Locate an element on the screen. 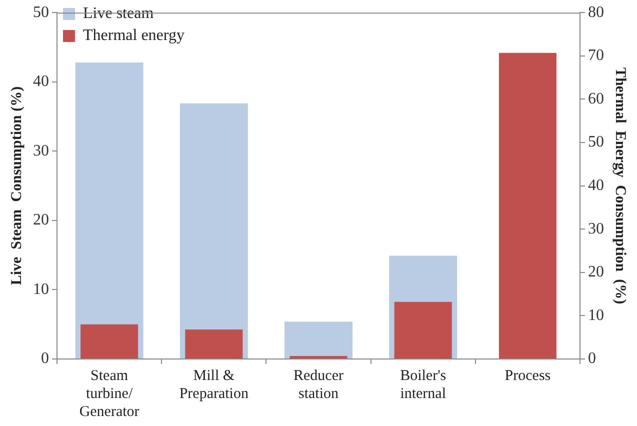 Image resolution: width=637 pixels, height=426 pixels. y-tick-label: 50 is located at coordinates (41, 12).